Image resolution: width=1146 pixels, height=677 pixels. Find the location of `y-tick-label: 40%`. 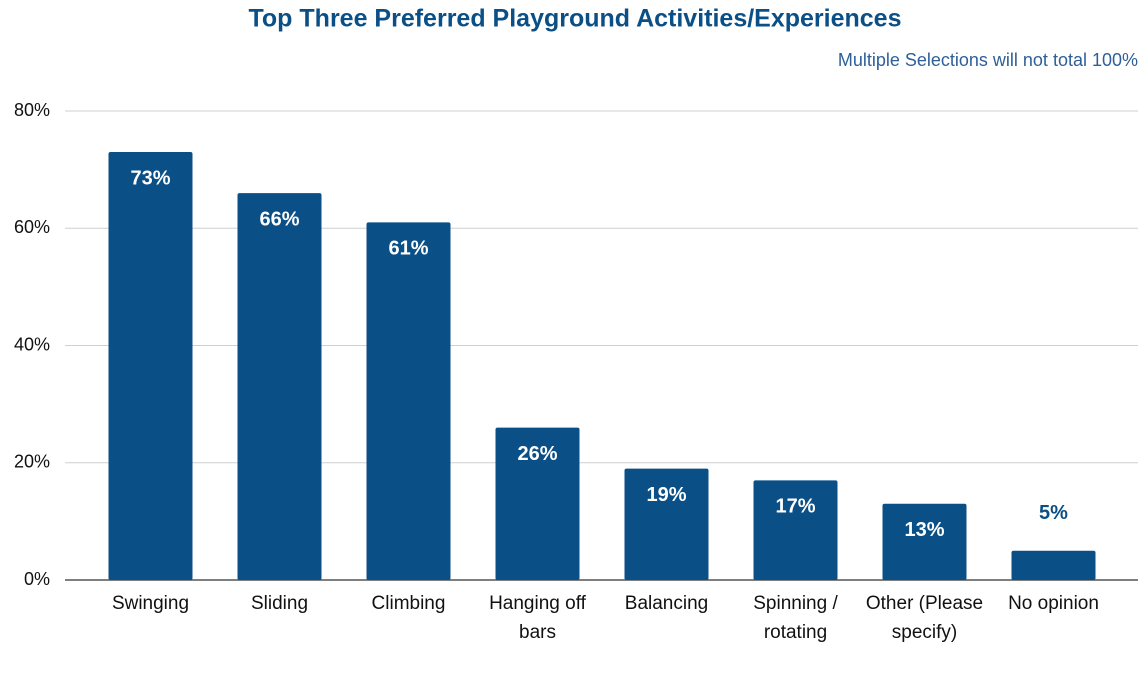

y-tick-label: 40% is located at coordinates (32, 344).